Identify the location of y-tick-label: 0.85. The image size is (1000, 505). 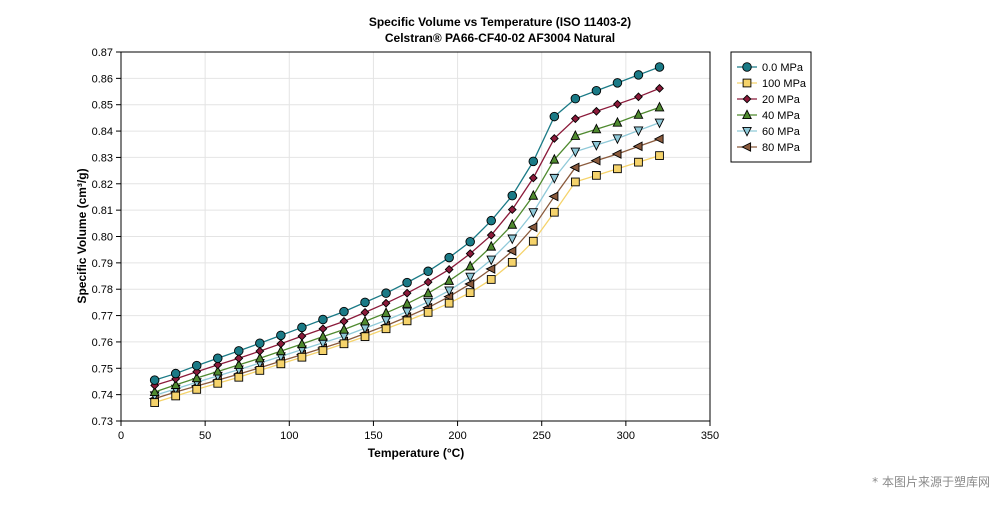
(102, 106).